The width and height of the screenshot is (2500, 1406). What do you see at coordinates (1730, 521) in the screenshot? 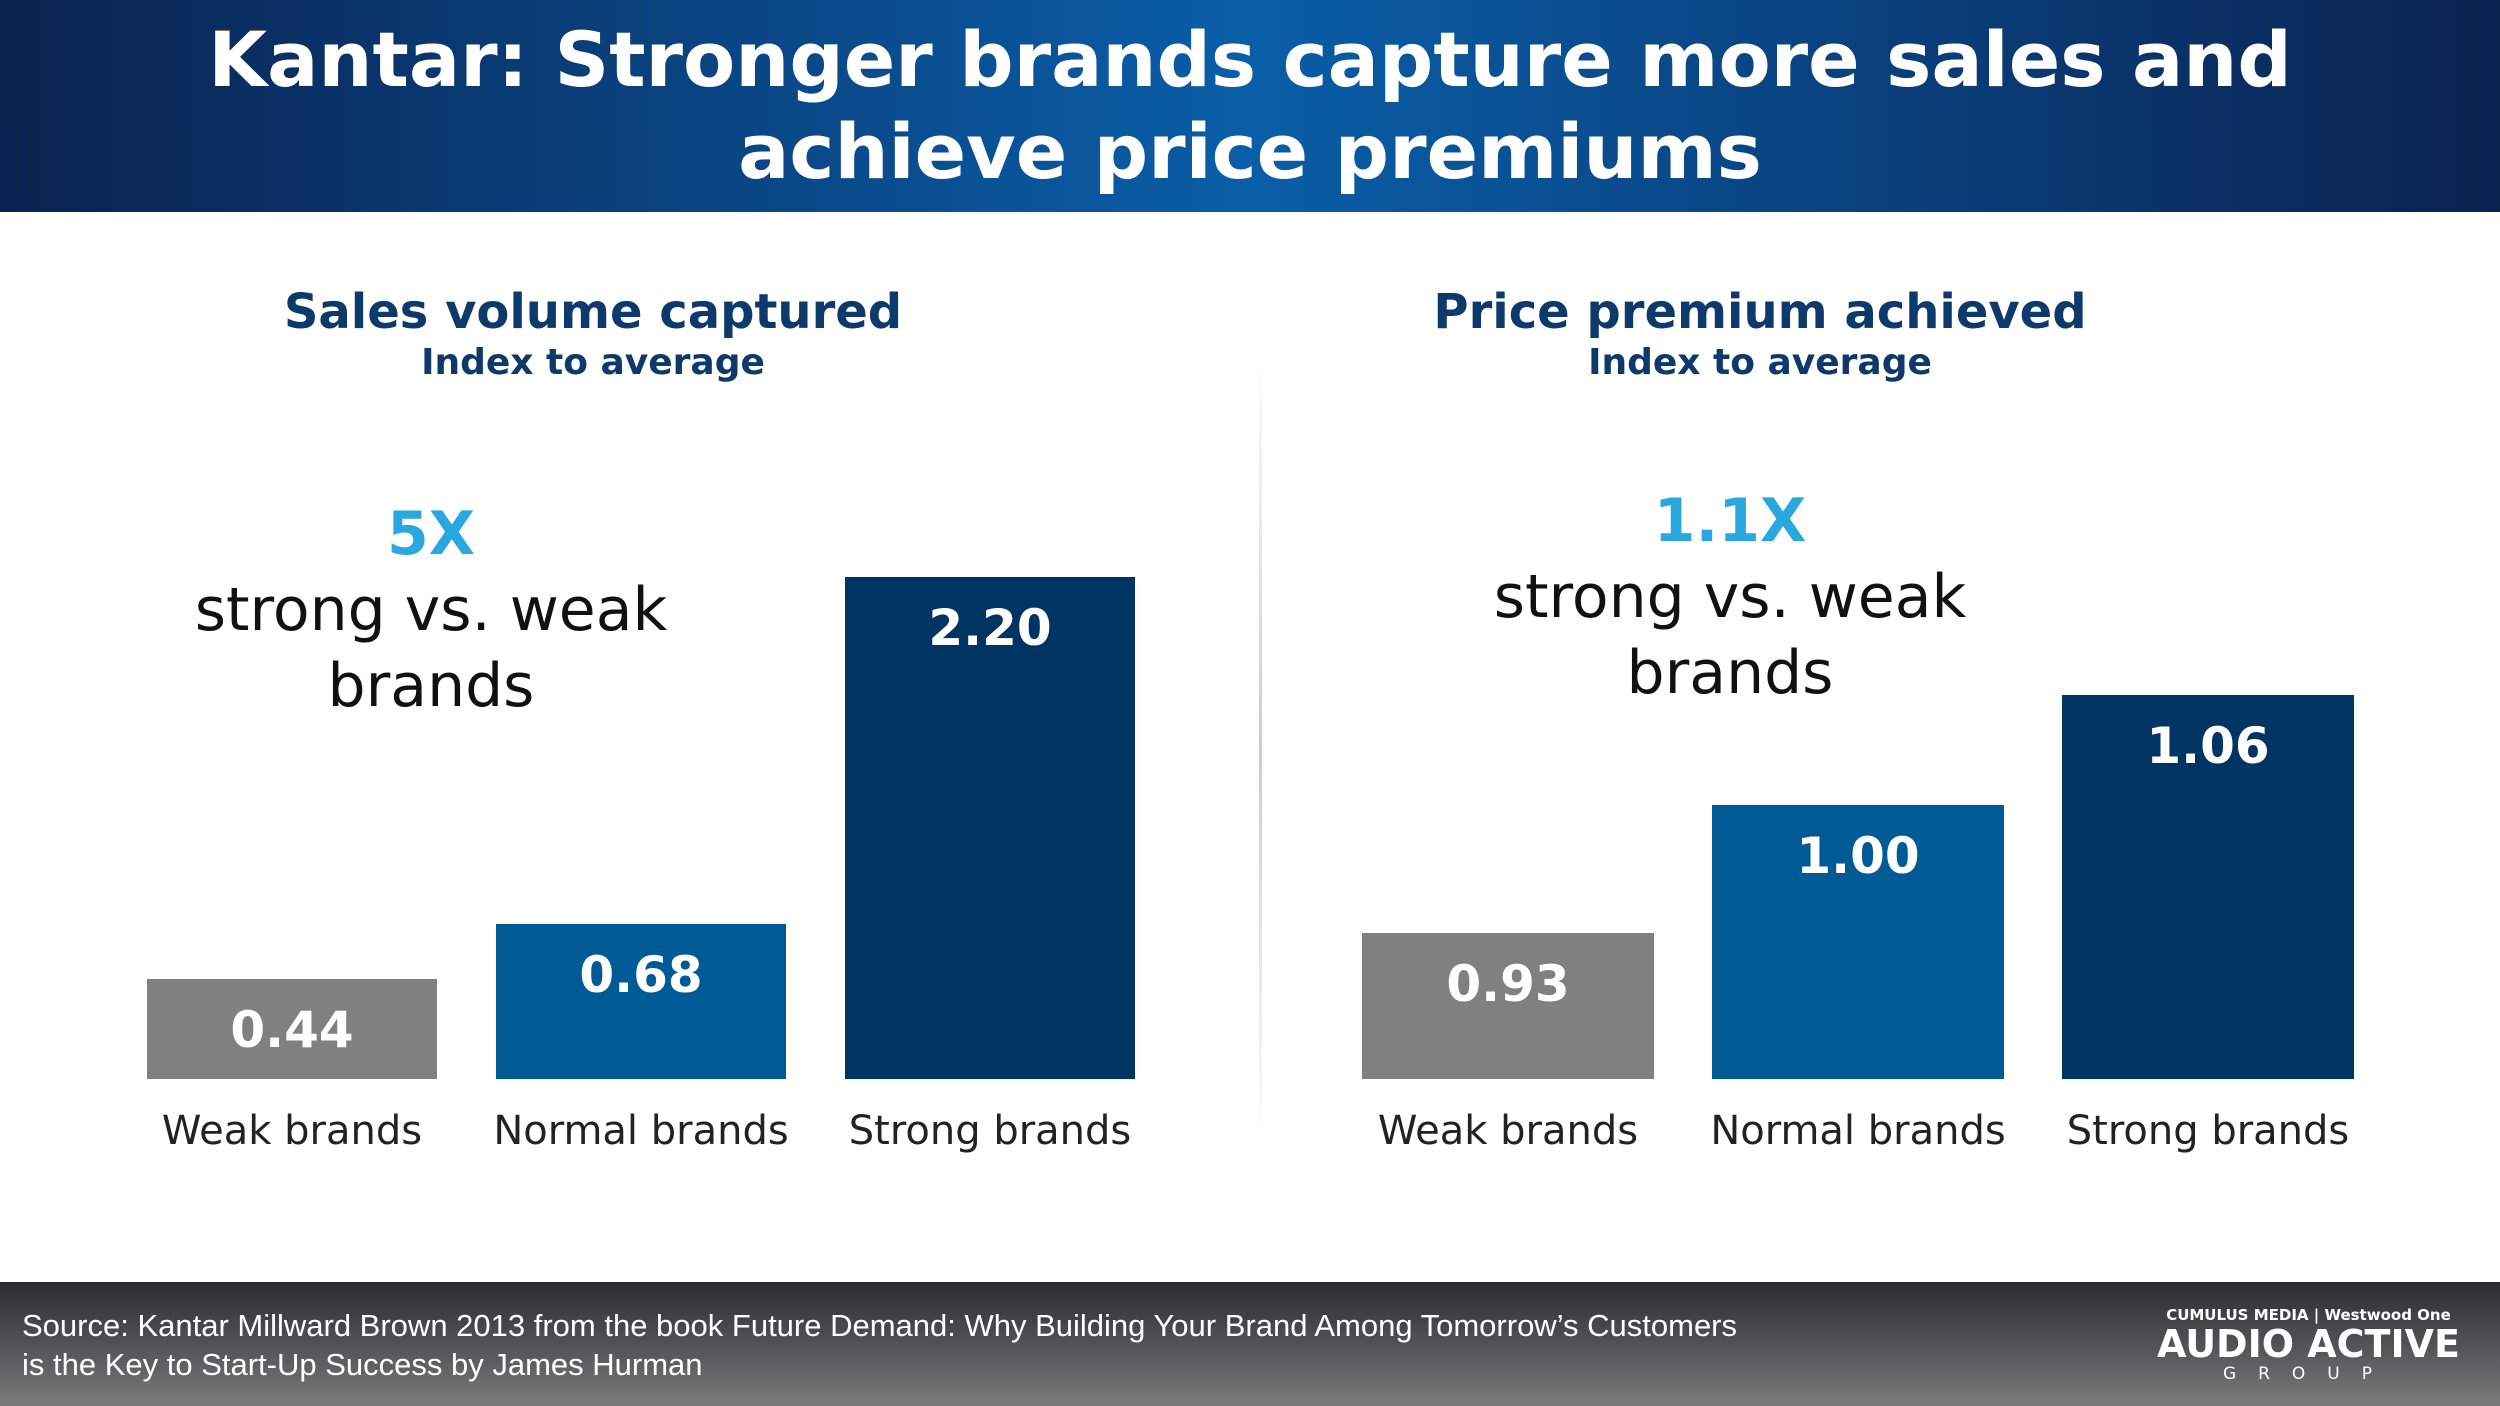
I see `chart-2-multiplier: 1.1X` at bounding box center [1730, 521].